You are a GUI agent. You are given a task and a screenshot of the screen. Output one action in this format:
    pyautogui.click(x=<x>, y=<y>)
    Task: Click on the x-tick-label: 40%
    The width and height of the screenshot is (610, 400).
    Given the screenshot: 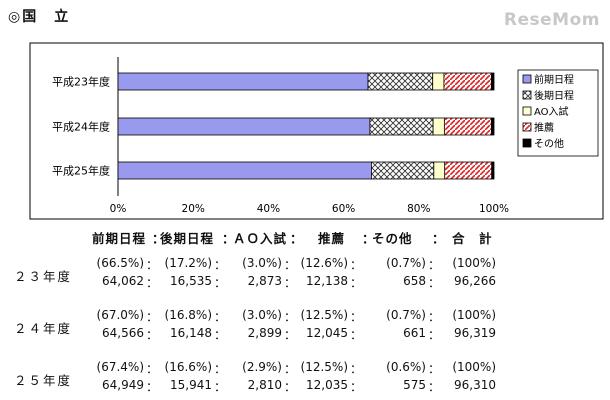 What is the action you would take?
    pyautogui.click(x=268, y=209)
    